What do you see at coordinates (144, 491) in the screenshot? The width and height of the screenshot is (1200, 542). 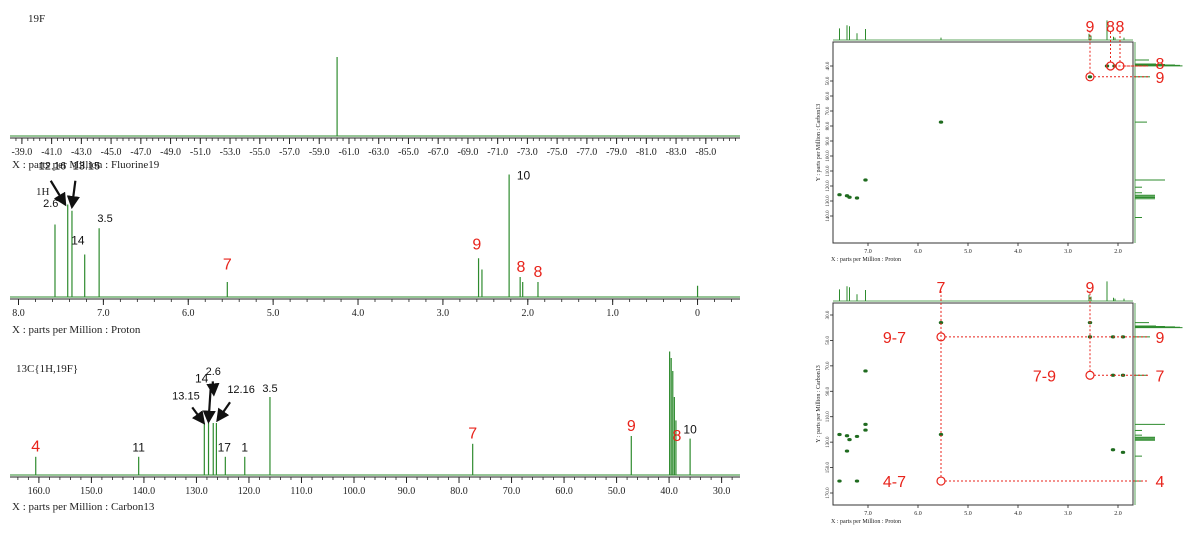 I see `x-tick-label: 140.0` at bounding box center [144, 491].